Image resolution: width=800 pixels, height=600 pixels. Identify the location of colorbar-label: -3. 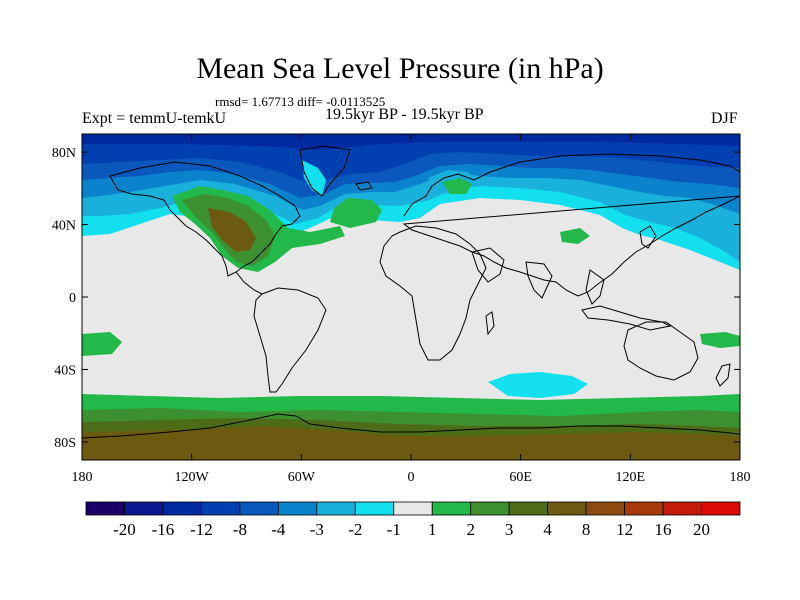
(317, 529).